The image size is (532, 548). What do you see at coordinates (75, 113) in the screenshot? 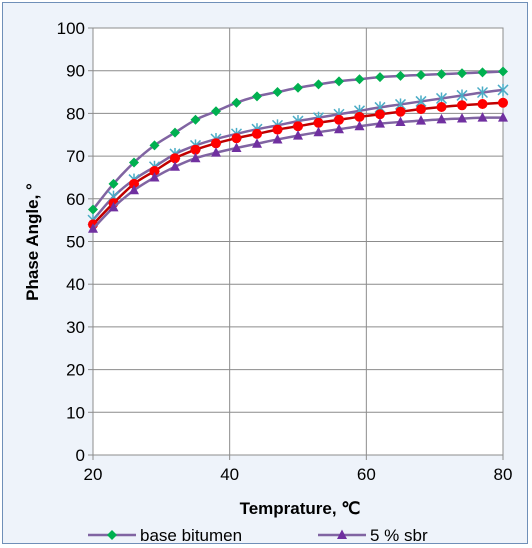
I see `y-tick-label: 80` at bounding box center [75, 113].